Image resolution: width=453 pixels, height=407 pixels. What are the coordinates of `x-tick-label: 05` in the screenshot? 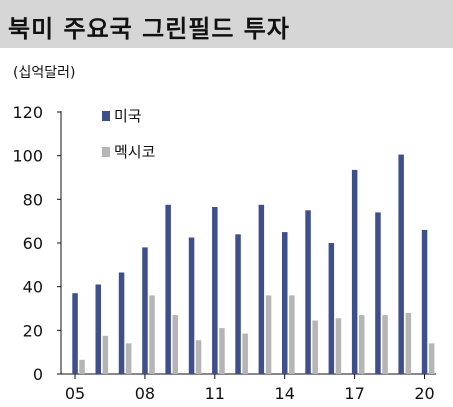 It's located at (75, 393).